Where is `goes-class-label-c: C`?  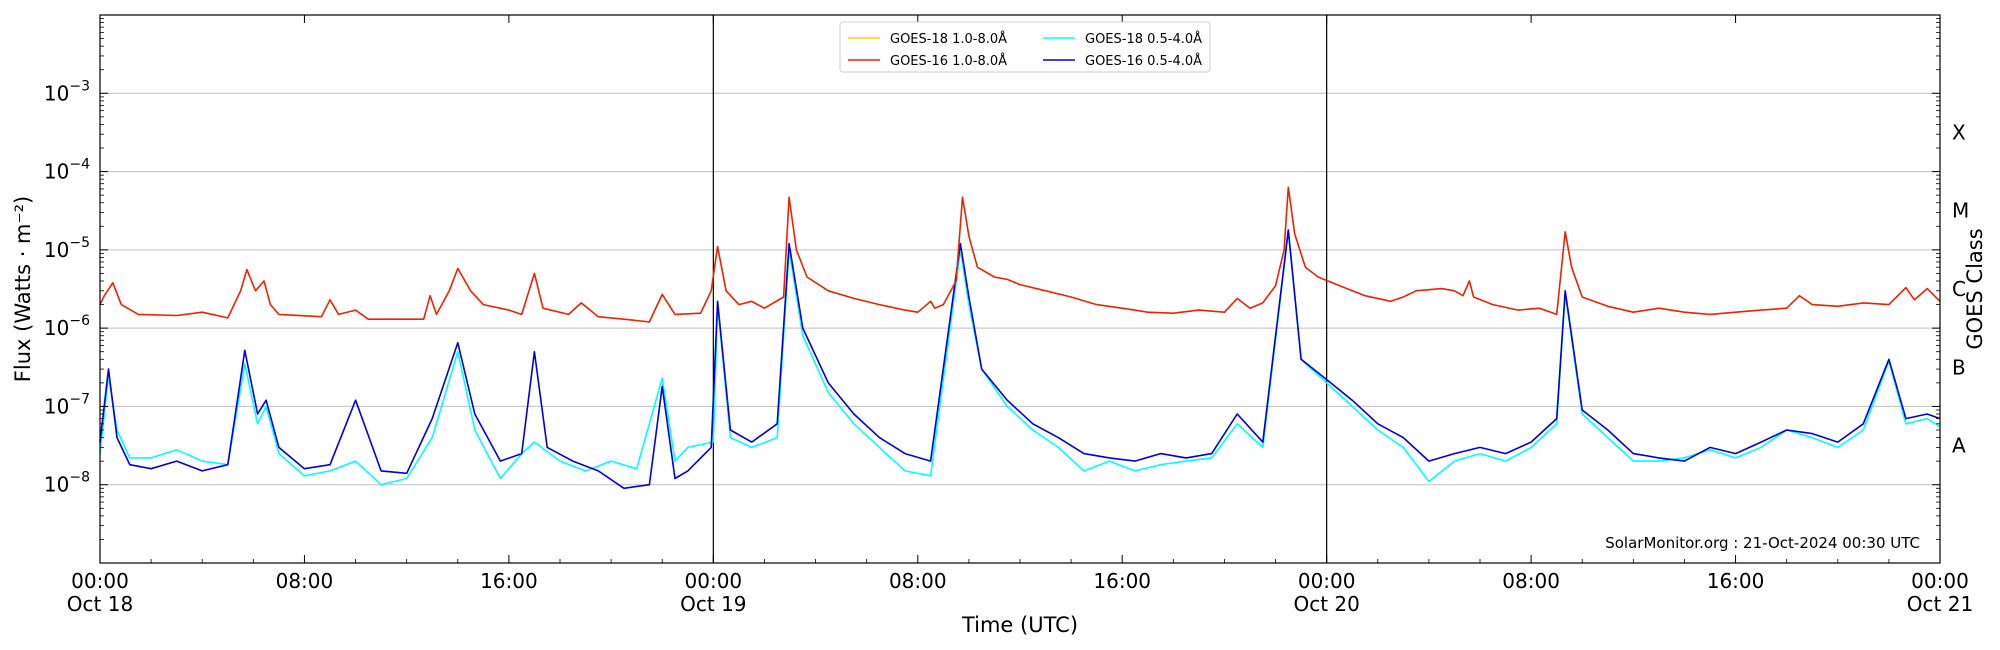 goes-class-label-c: C is located at coordinates (1959, 289).